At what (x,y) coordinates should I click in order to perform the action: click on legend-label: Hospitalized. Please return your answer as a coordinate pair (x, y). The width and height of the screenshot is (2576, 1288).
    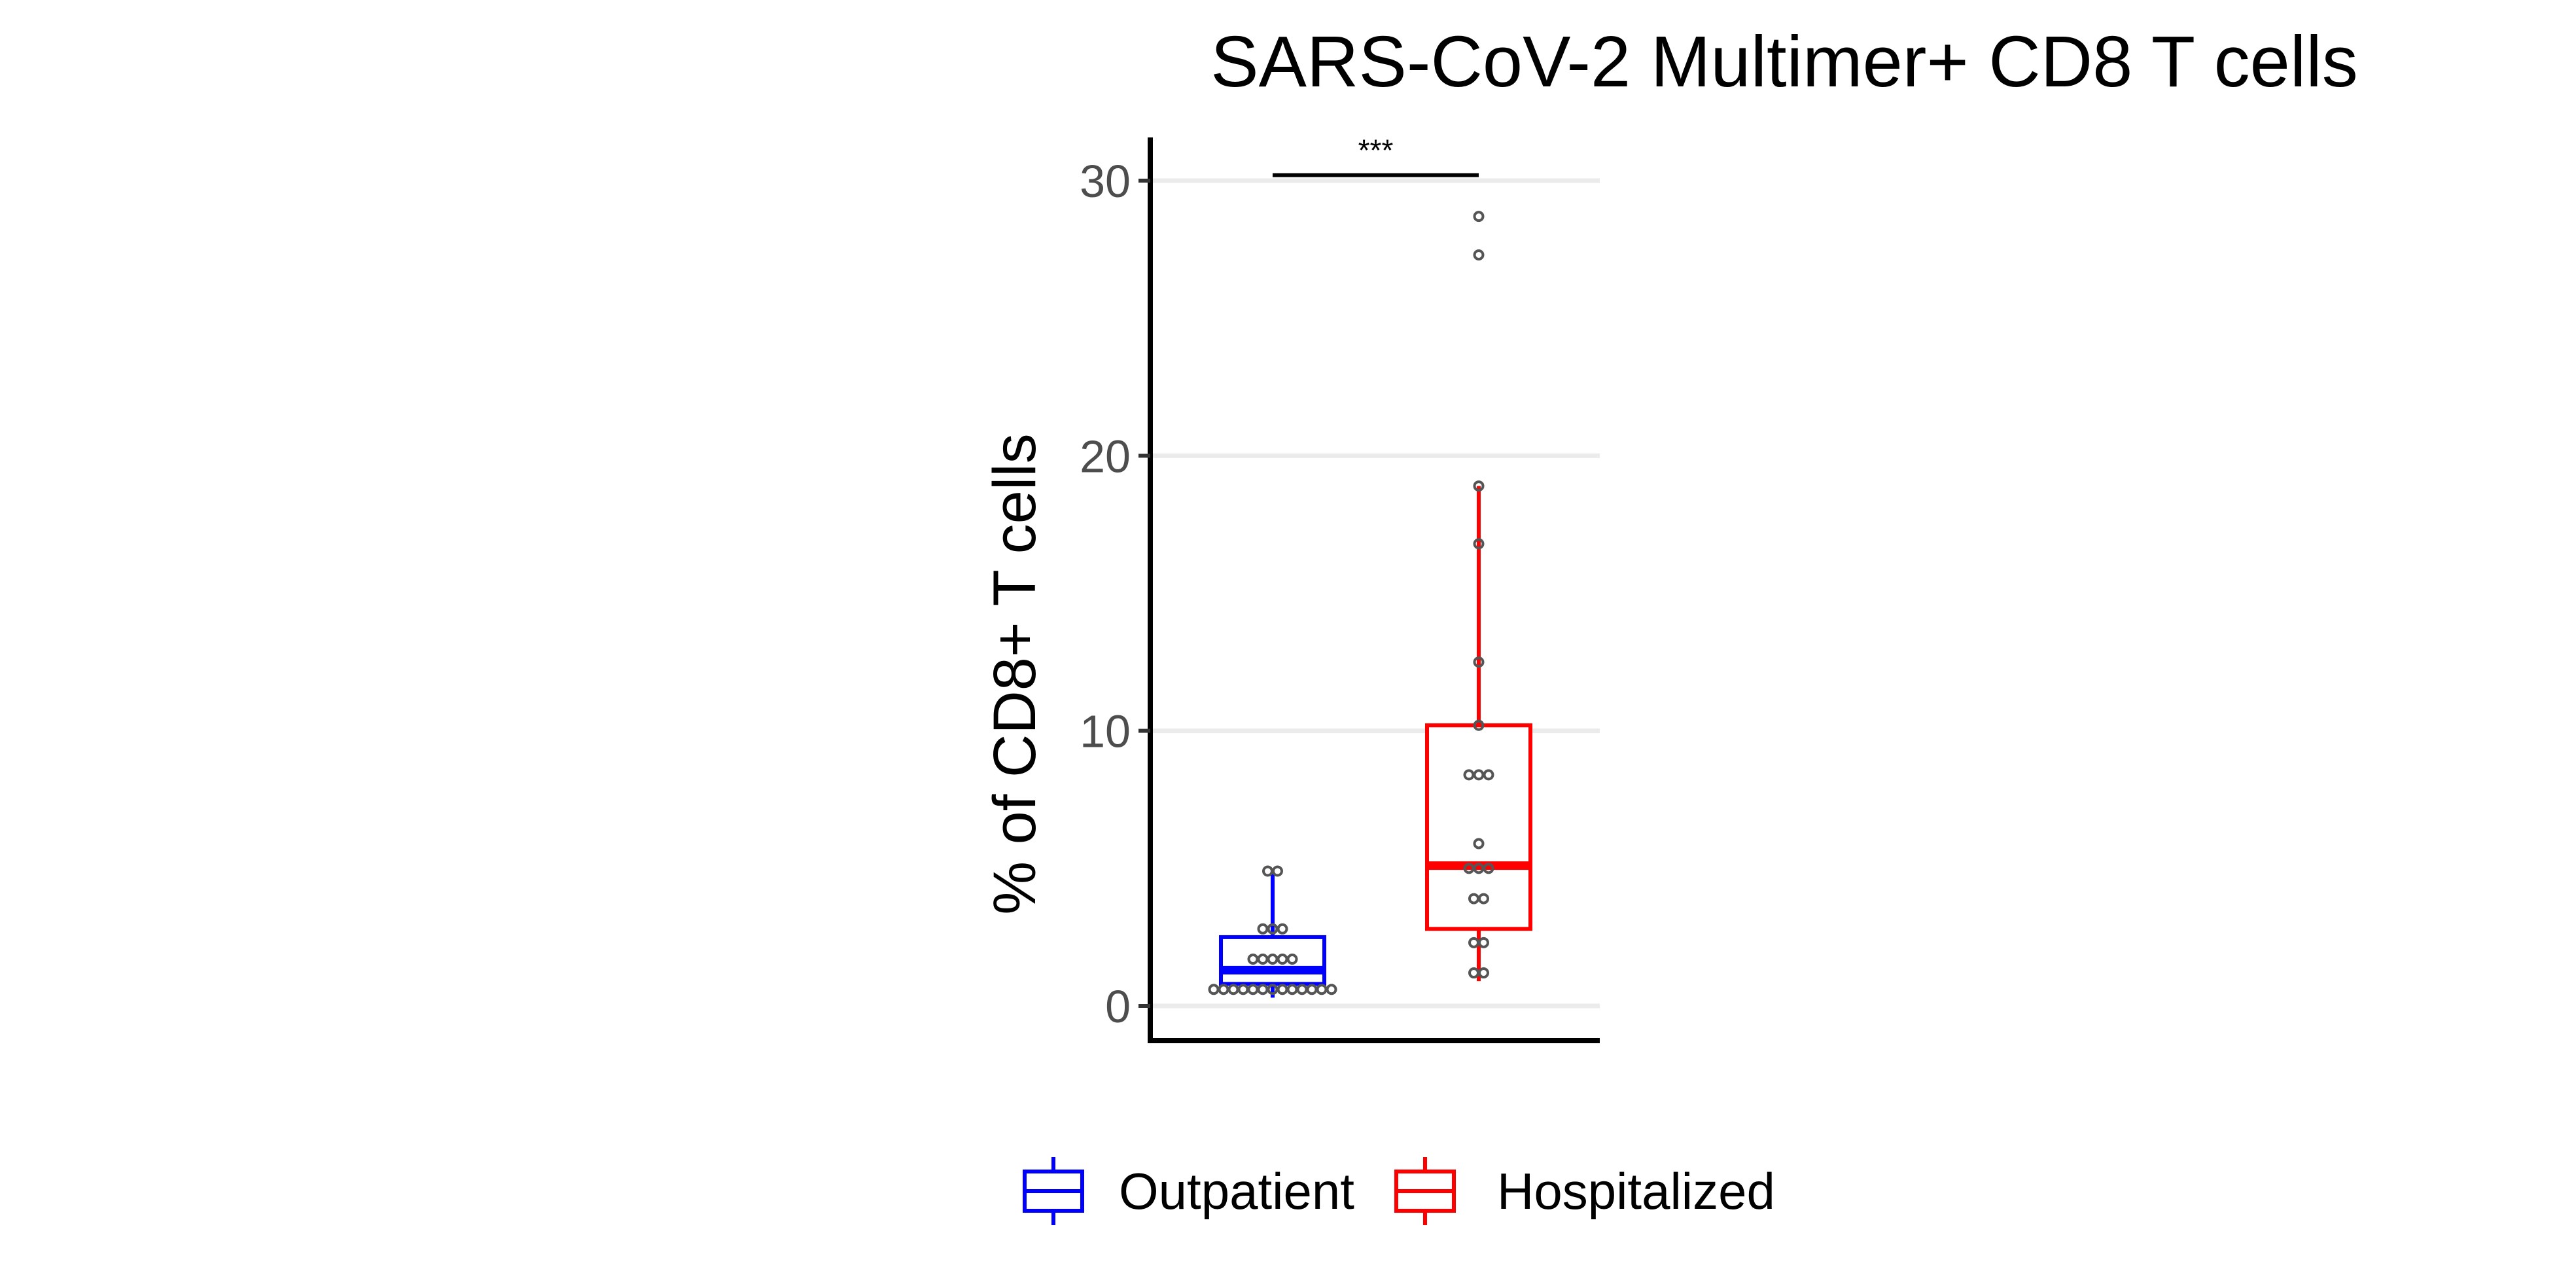
    Looking at the image, I should click on (1636, 1191).